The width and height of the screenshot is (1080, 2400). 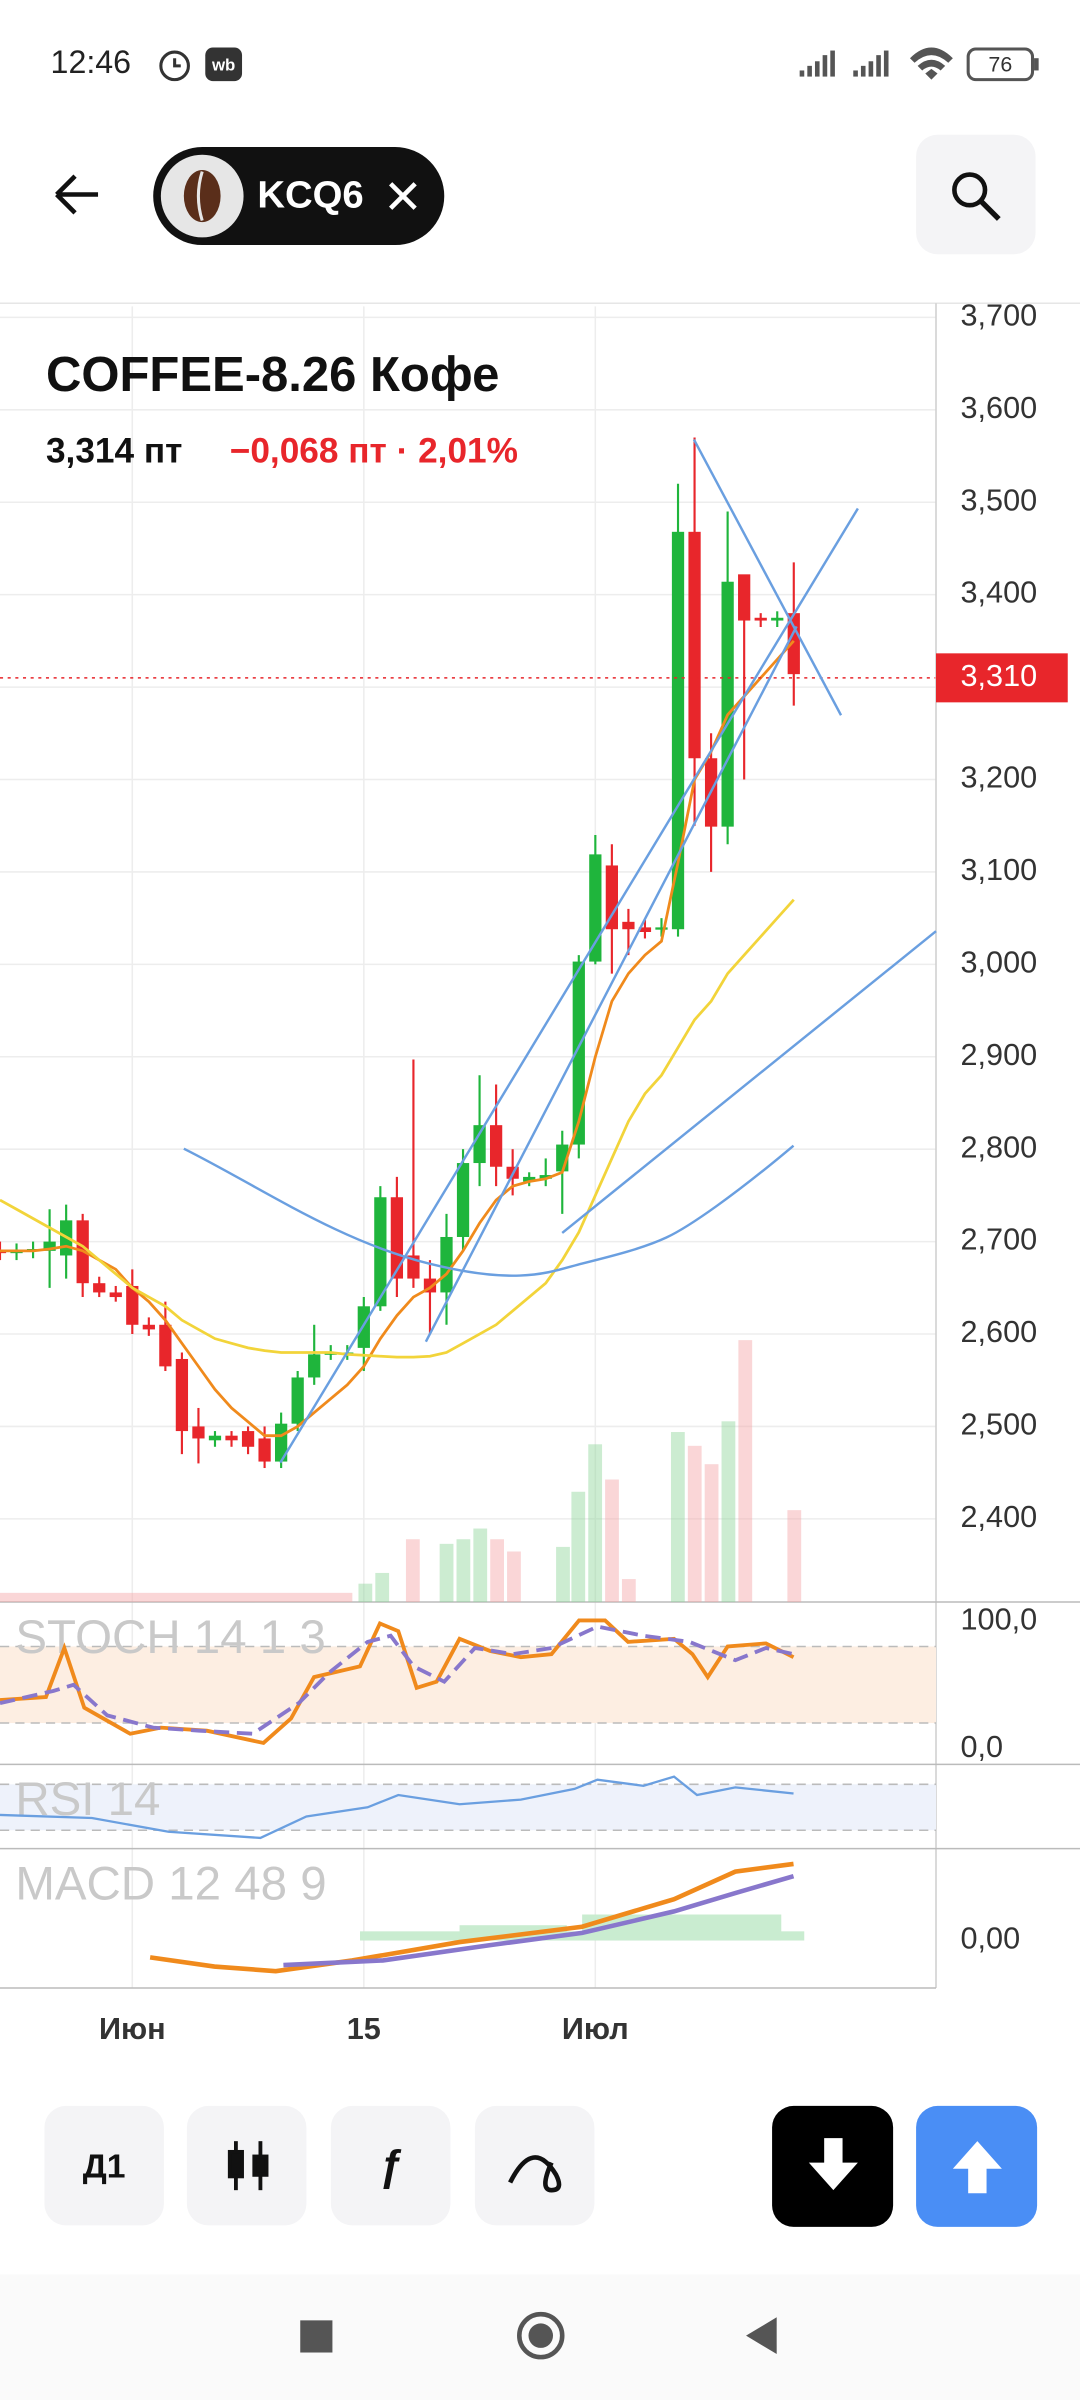 I want to click on x-tick-label: Июл, so click(x=595, y=2029).